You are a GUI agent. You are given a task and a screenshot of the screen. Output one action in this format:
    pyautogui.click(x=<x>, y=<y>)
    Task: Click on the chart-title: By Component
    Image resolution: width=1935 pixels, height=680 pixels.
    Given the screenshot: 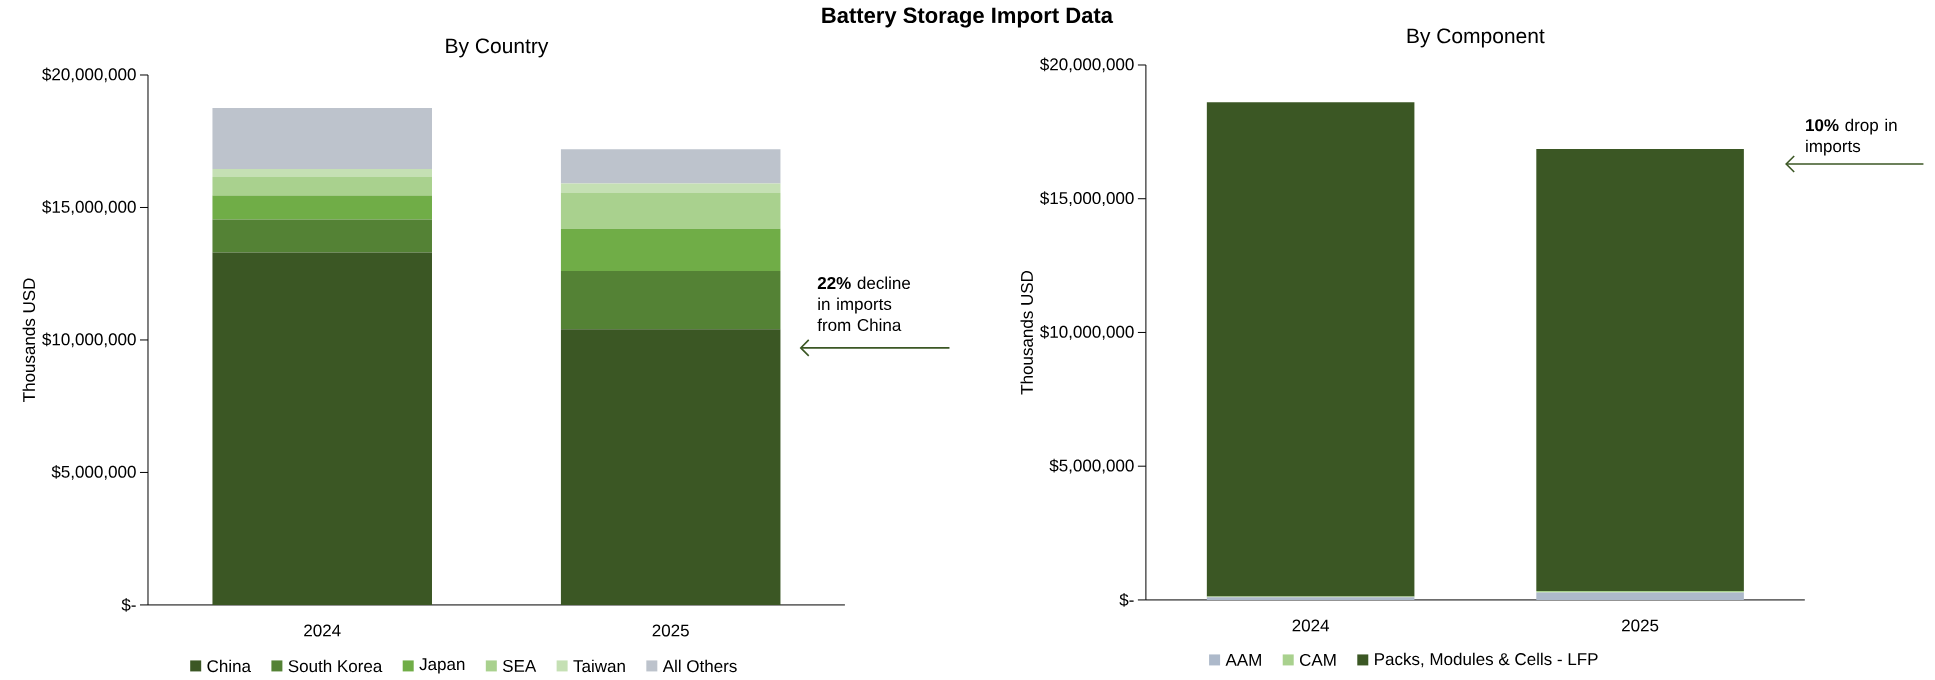 What is the action you would take?
    pyautogui.click(x=1476, y=38)
    